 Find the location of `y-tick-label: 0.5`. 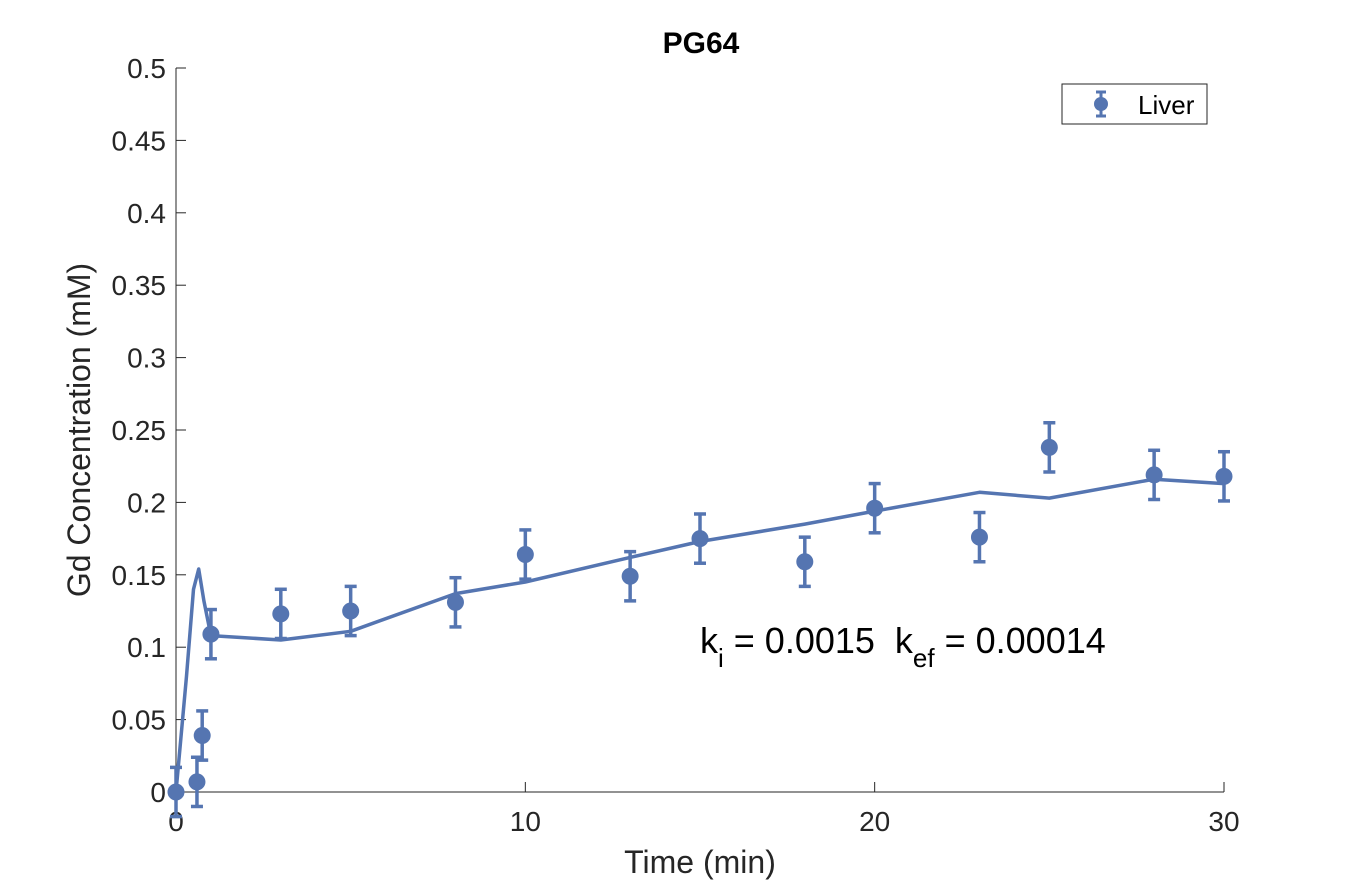

y-tick-label: 0.5 is located at coordinates (146, 68).